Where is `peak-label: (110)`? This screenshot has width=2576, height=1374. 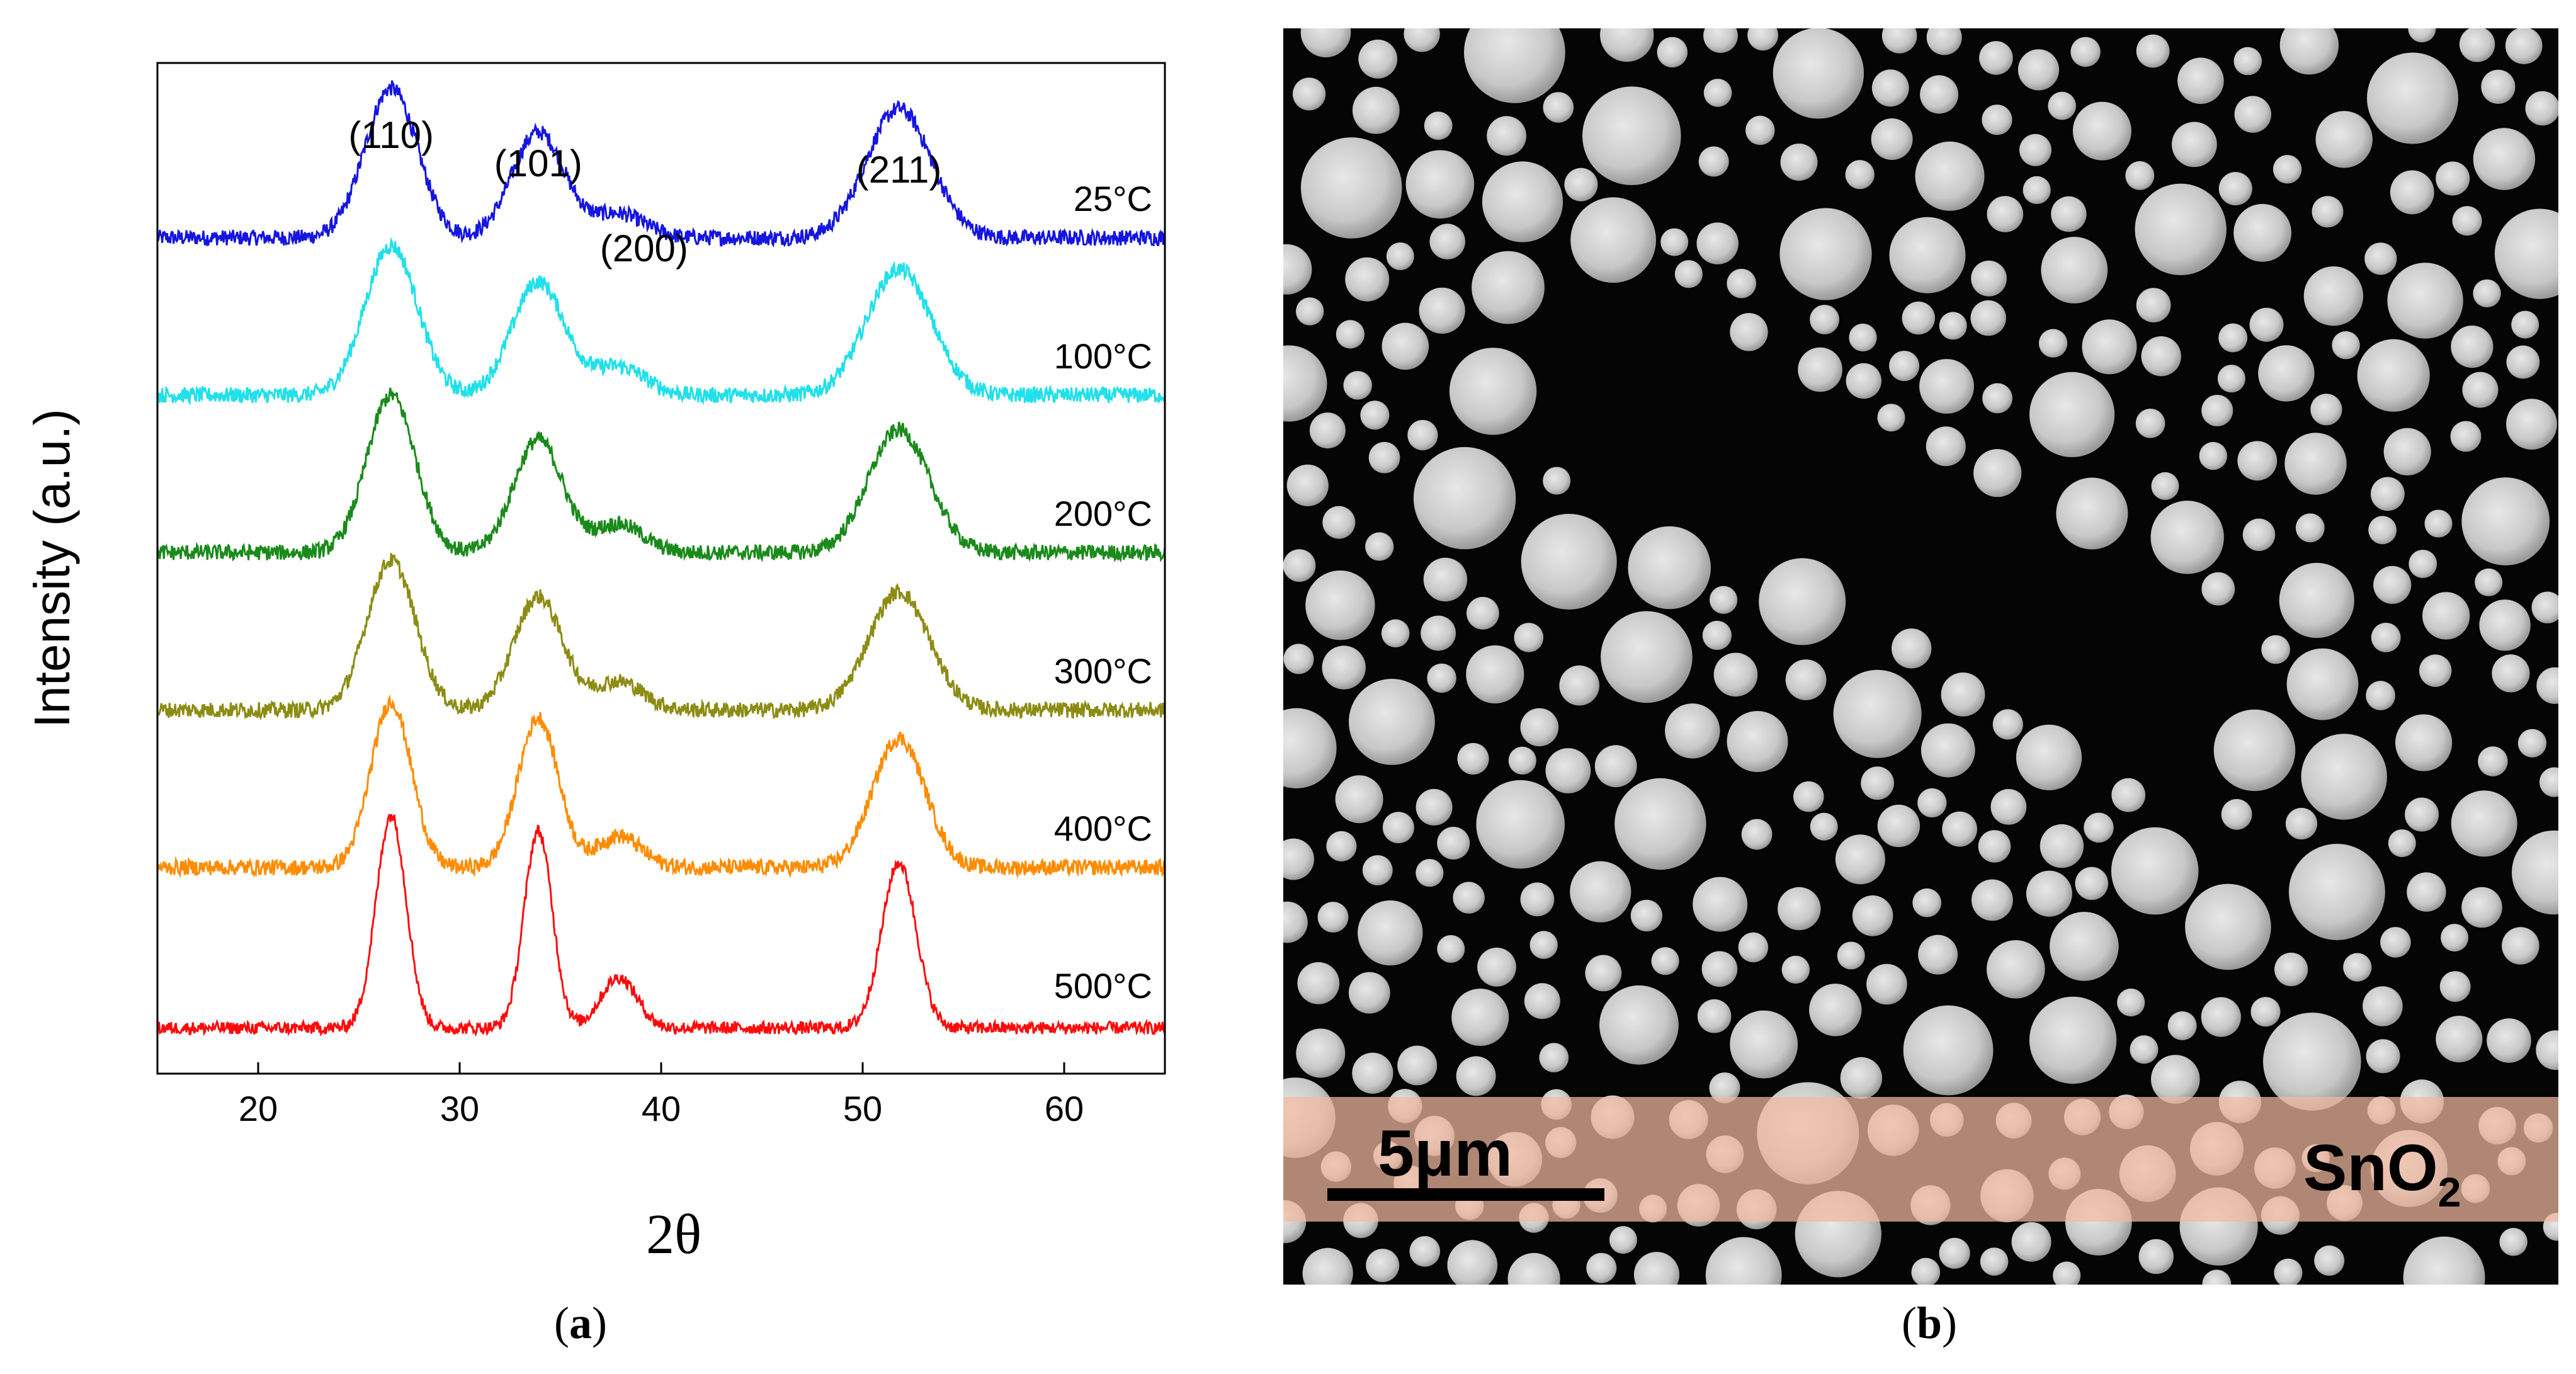
peak-label: (110) is located at coordinates (391, 135).